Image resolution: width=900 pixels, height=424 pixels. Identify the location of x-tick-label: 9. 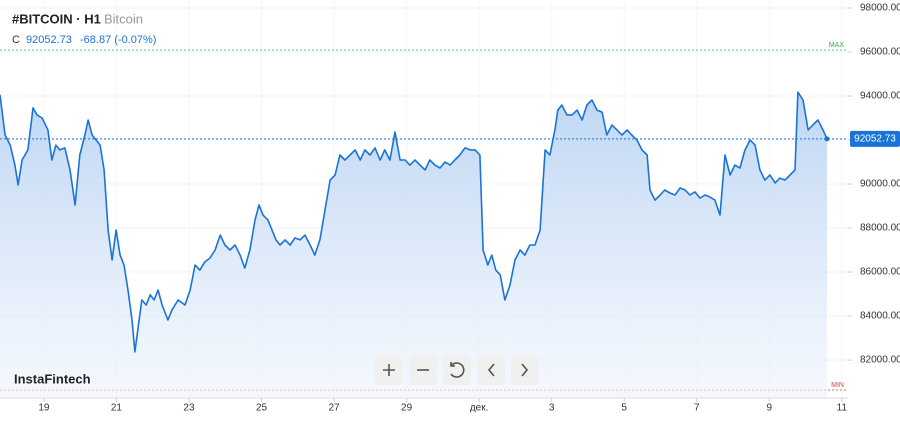
(770, 408).